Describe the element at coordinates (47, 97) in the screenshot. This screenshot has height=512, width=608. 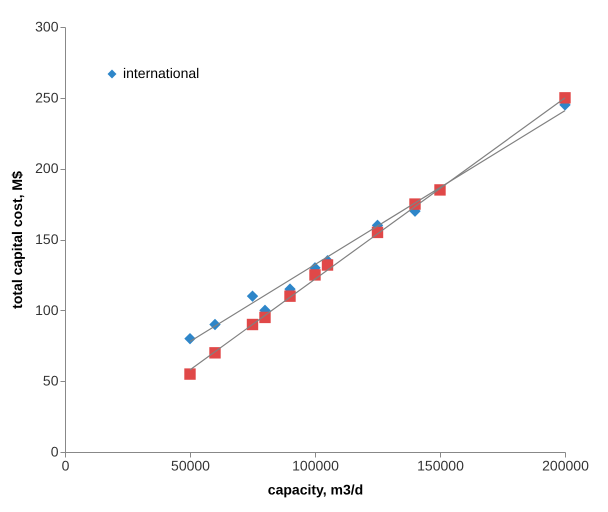
I see `y-tick-label: 250` at that location.